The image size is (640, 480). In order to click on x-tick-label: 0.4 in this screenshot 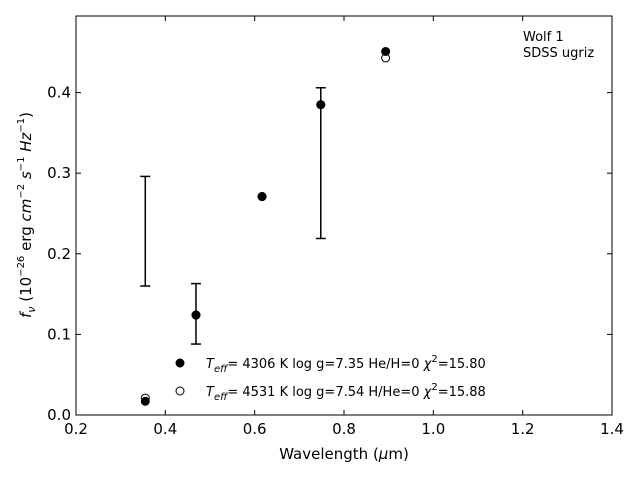, I will do `click(165, 429)`.